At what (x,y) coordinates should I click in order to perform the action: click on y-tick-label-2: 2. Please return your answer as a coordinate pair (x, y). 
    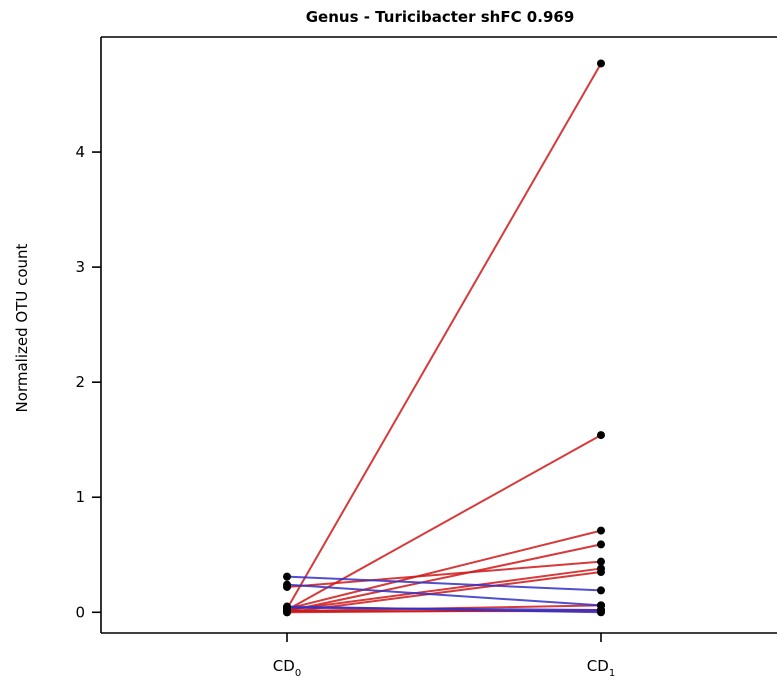
    Looking at the image, I should click on (80, 382).